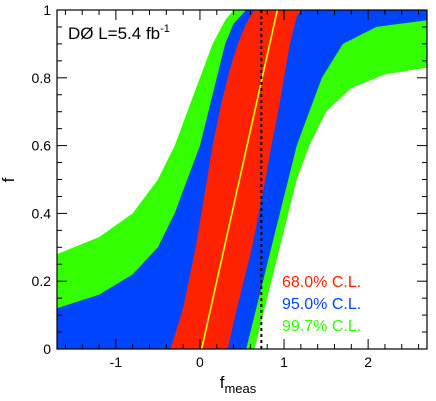  I want to click on x-tick-label: 2, so click(368, 362).